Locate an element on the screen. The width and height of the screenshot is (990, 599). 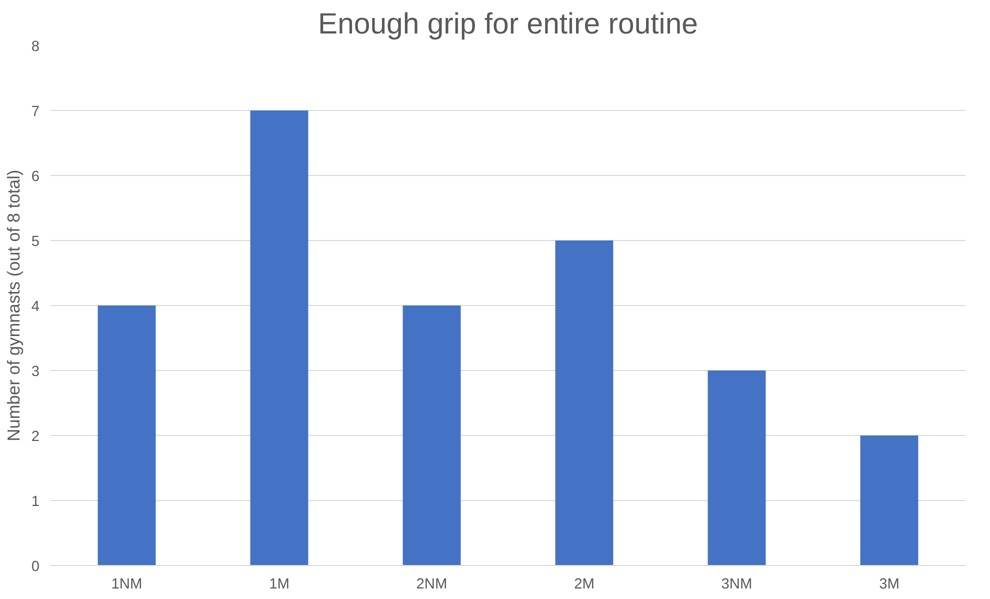
y-tick-label: 6 is located at coordinates (35, 177).